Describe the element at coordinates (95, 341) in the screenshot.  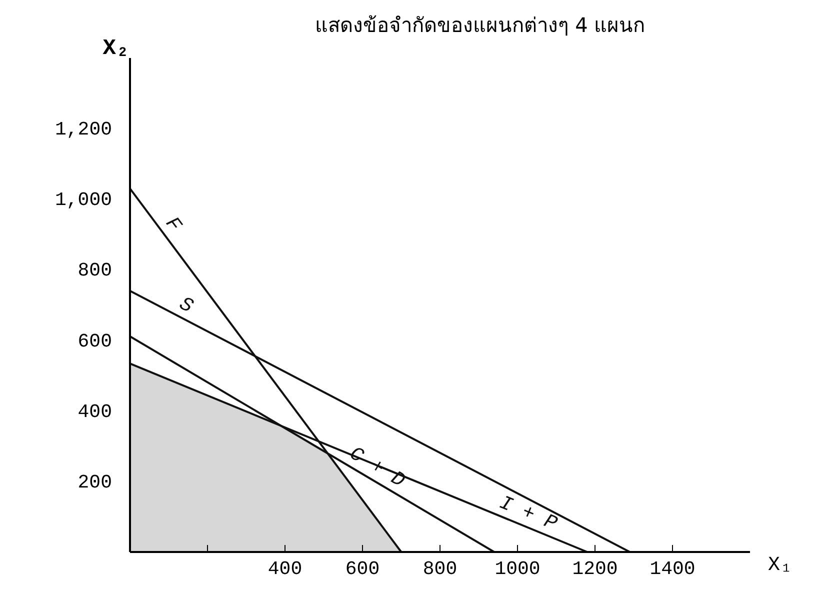
I see `y-tick-label: 600` at that location.